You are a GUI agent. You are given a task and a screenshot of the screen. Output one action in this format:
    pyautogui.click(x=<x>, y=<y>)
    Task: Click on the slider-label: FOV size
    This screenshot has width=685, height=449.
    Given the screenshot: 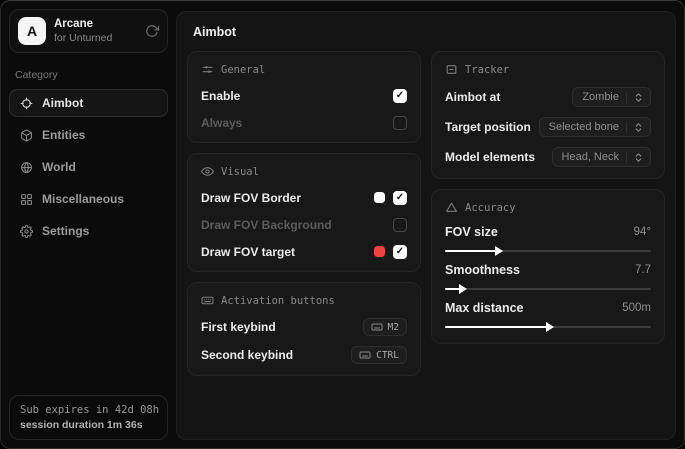 What is the action you would take?
    pyautogui.click(x=471, y=232)
    